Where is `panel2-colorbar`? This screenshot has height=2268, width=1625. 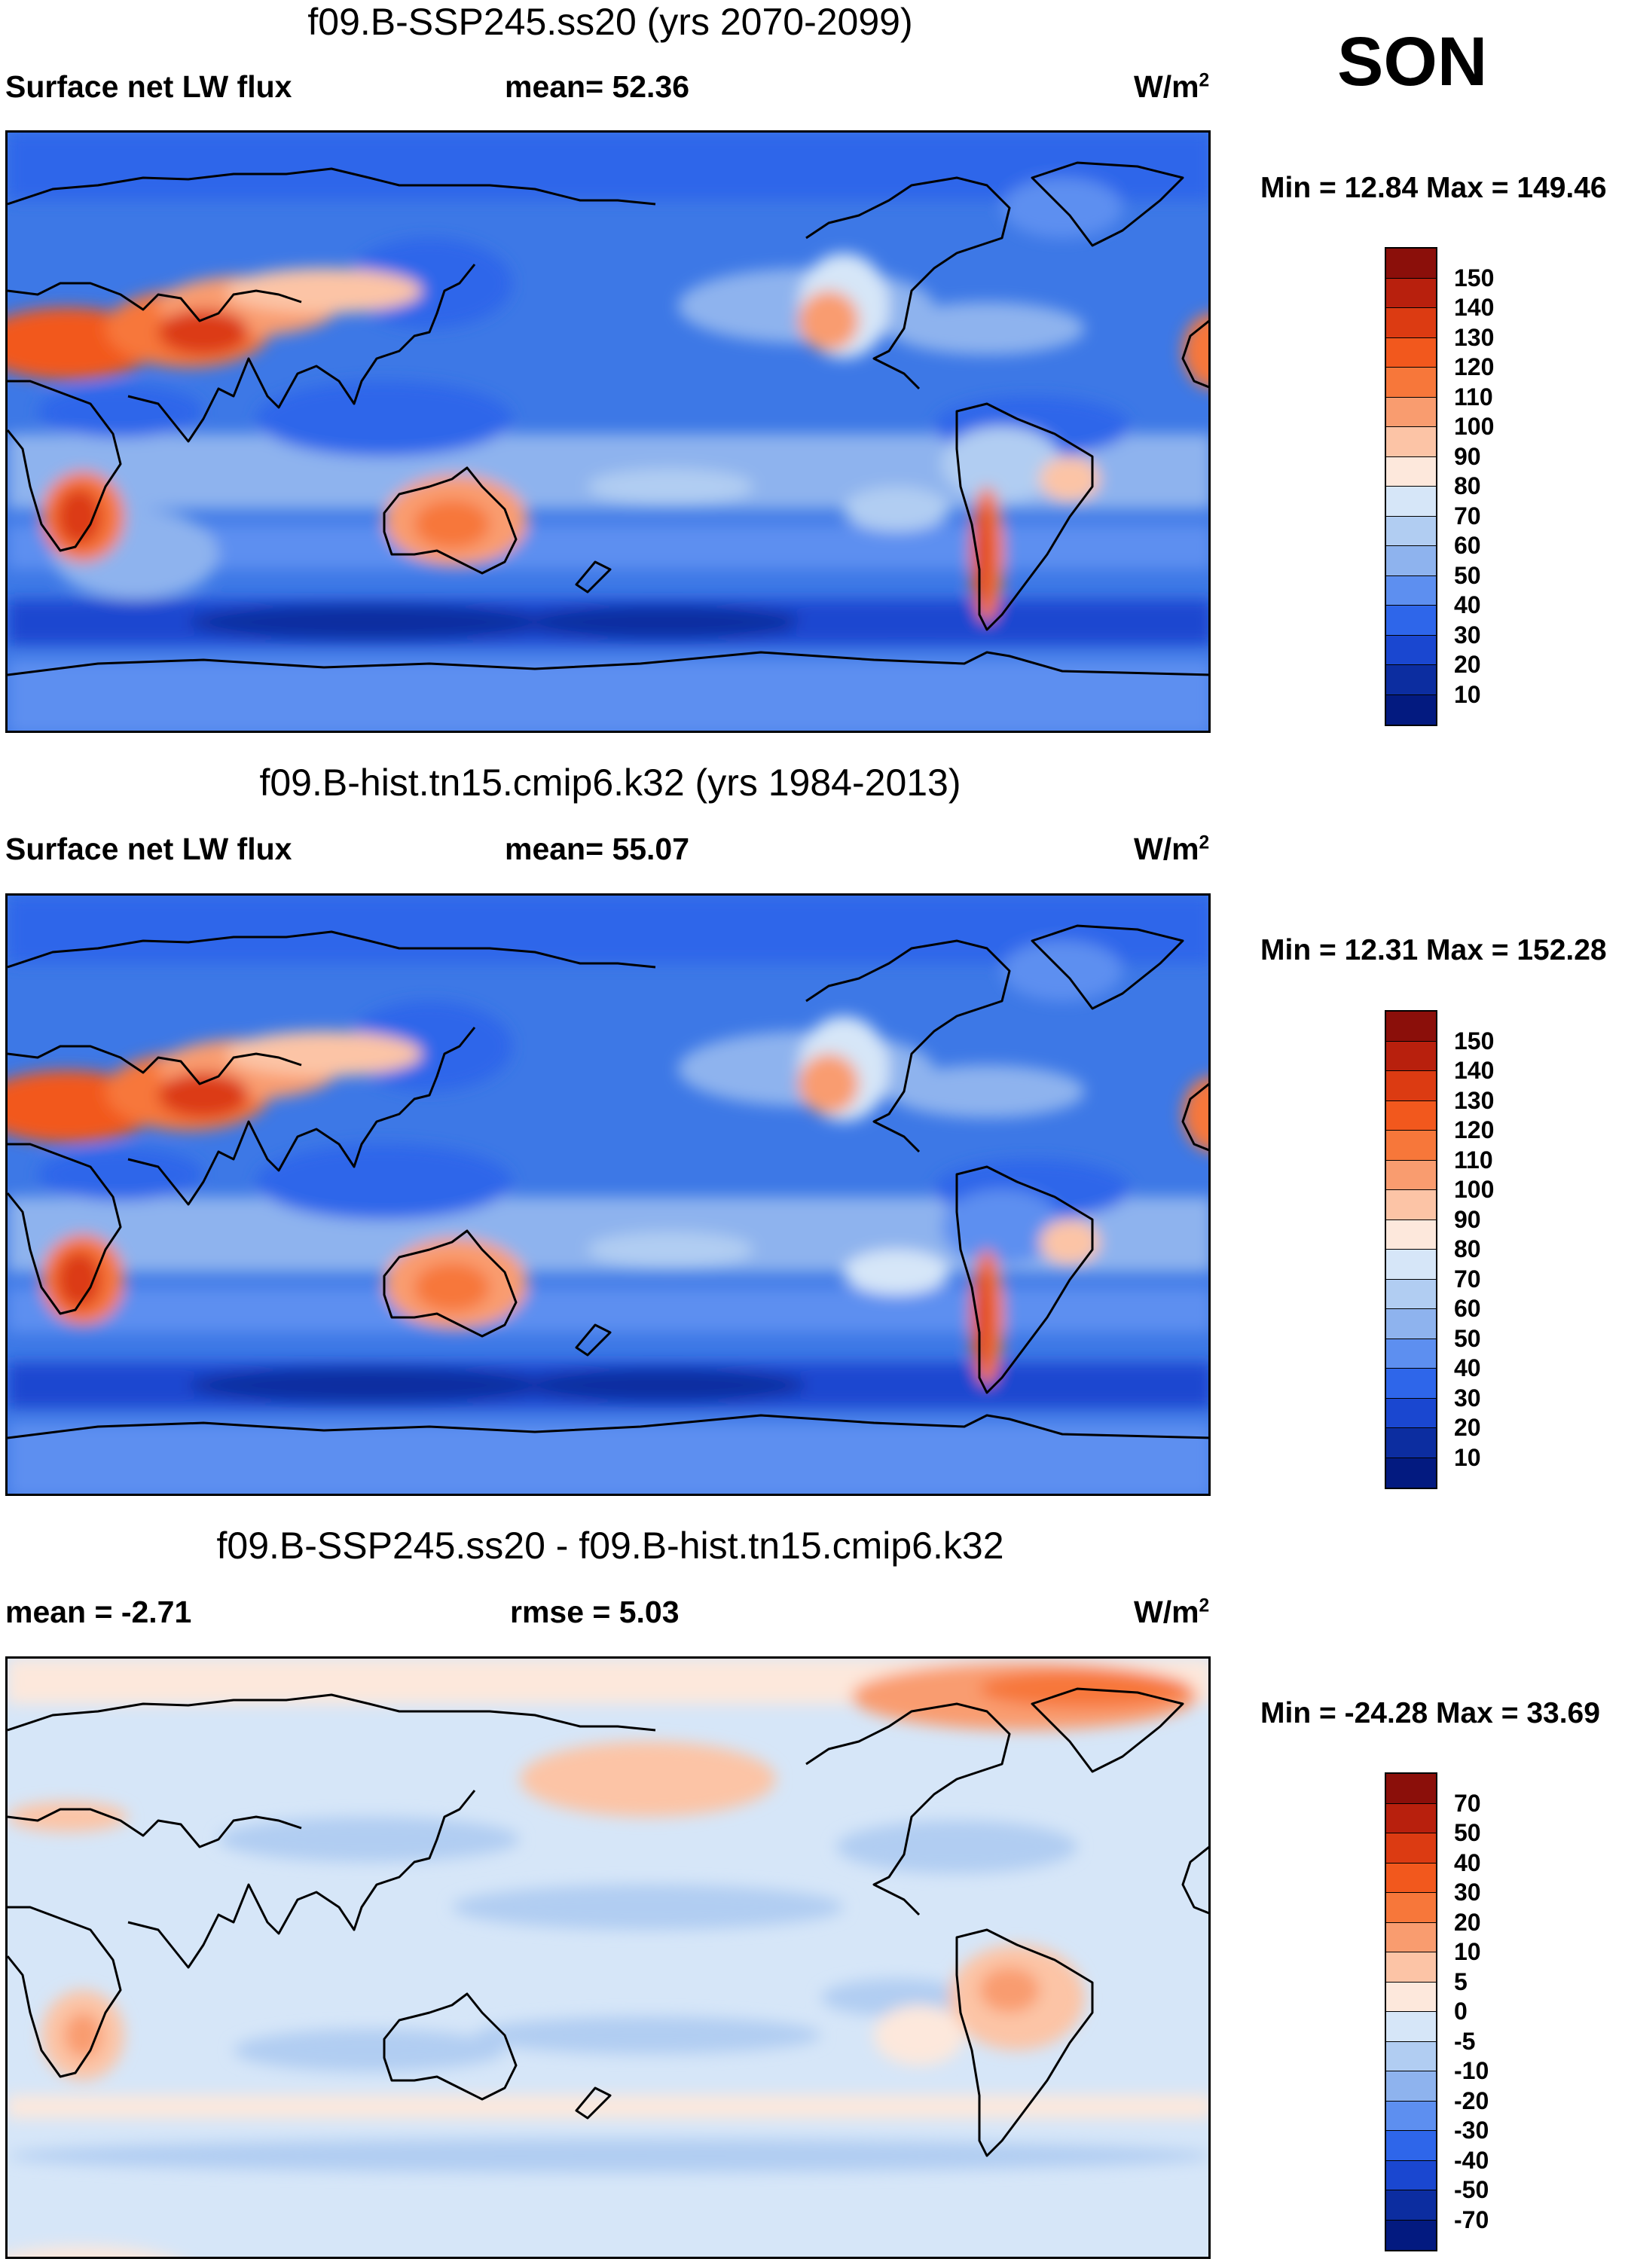
panel2-colorbar is located at coordinates (1411, 1250).